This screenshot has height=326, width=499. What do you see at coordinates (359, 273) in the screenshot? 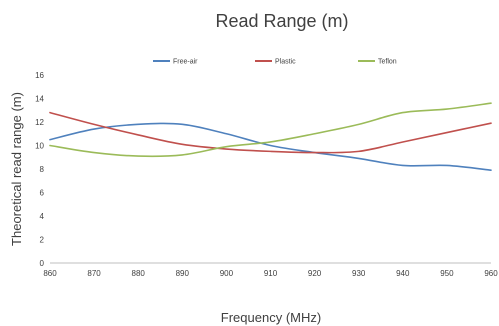
I see `x-tick-label: 930` at bounding box center [359, 273].